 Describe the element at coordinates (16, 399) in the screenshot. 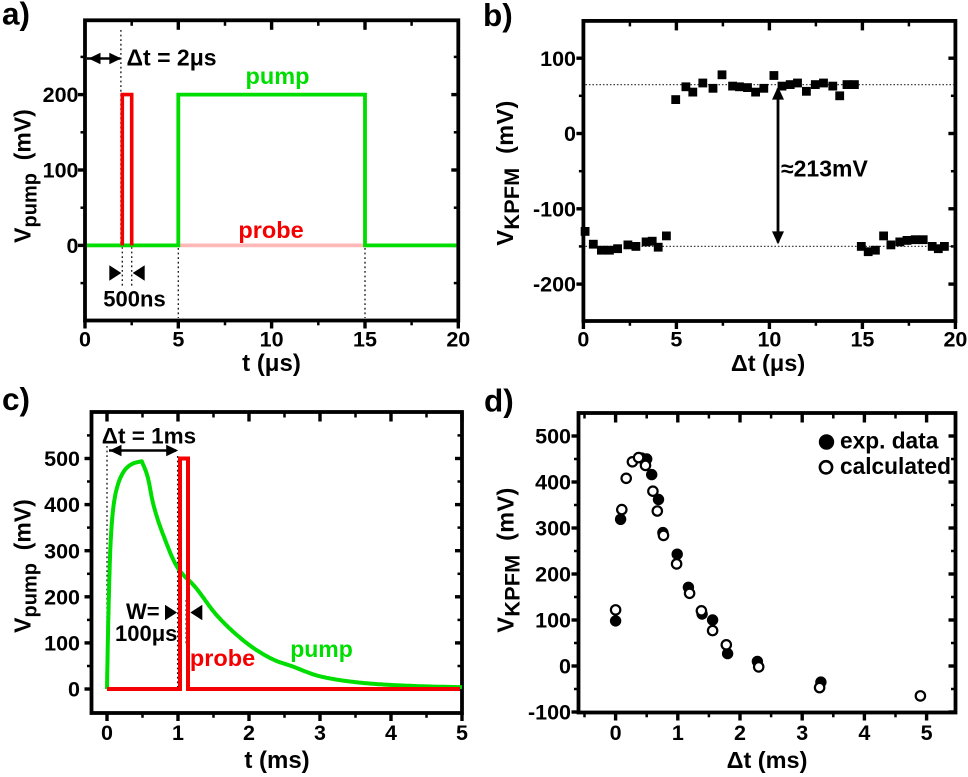

I see `svg-text: c)` at that location.